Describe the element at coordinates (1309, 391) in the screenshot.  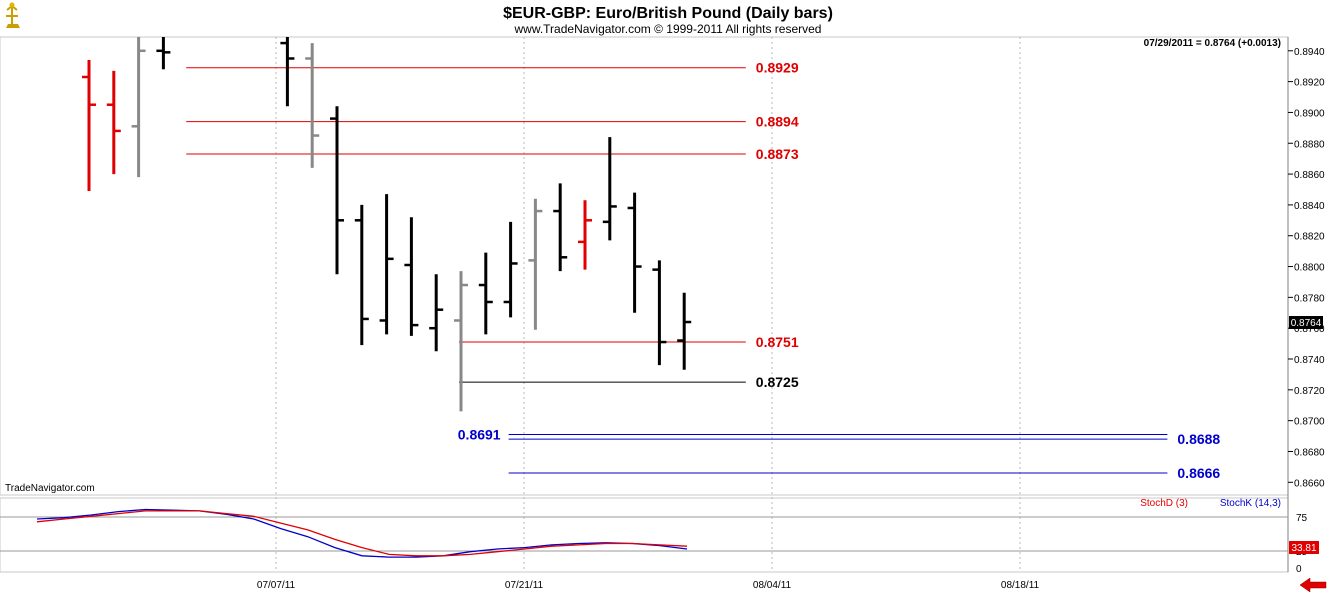
I see `price-tick-label: 0.8720` at that location.